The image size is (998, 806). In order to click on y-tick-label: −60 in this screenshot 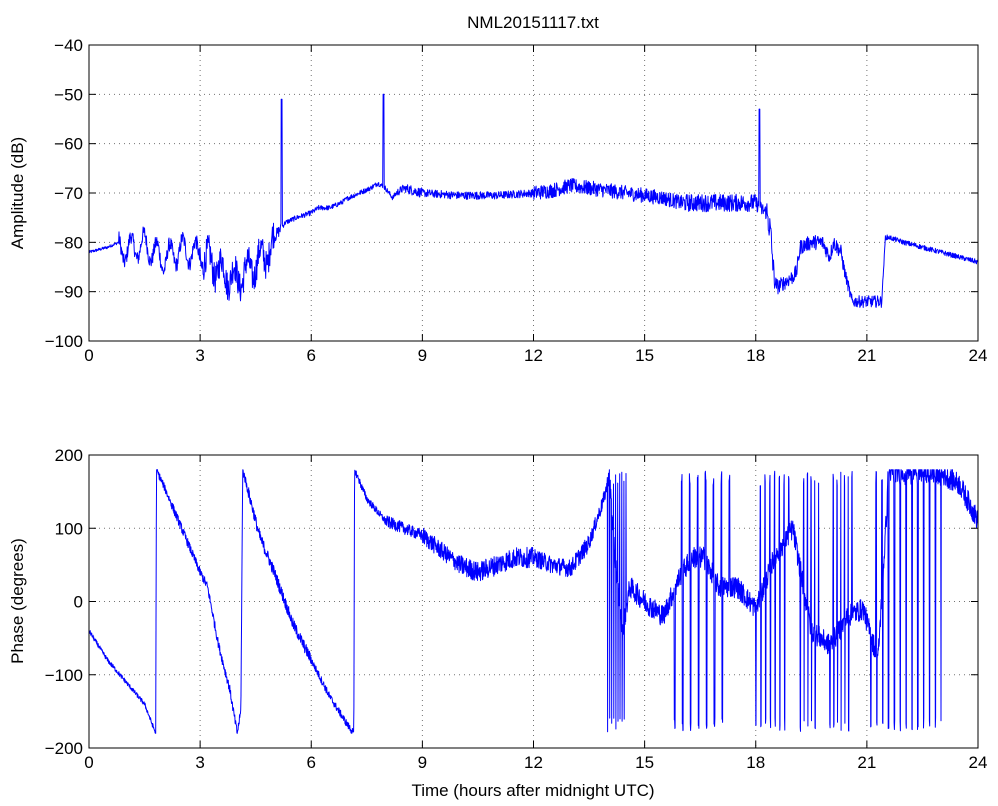, I will do `click(68, 144)`.